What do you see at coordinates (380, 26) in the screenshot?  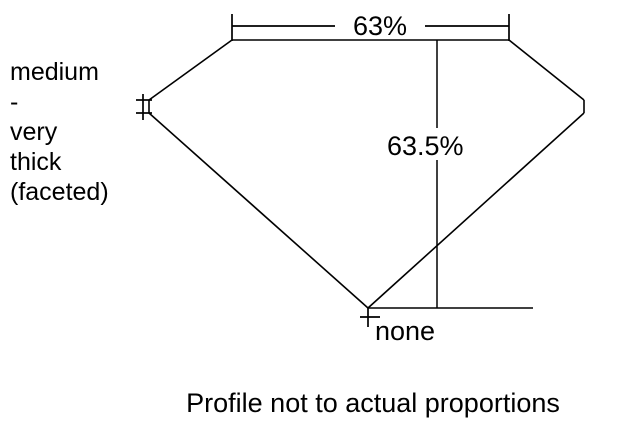 I see `table-percent-label: 63%` at bounding box center [380, 26].